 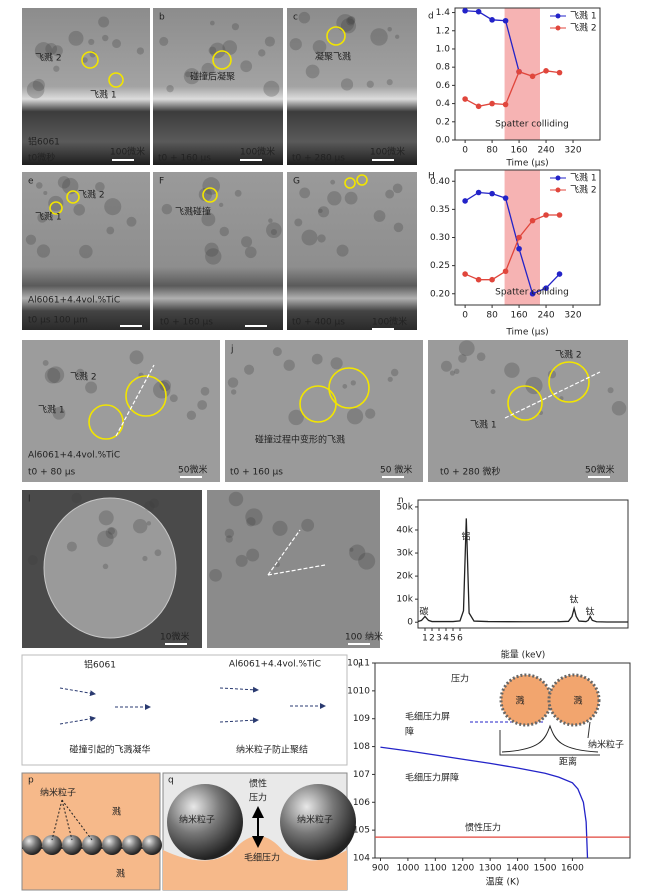 I want to click on label: 溅, so click(x=116, y=812).